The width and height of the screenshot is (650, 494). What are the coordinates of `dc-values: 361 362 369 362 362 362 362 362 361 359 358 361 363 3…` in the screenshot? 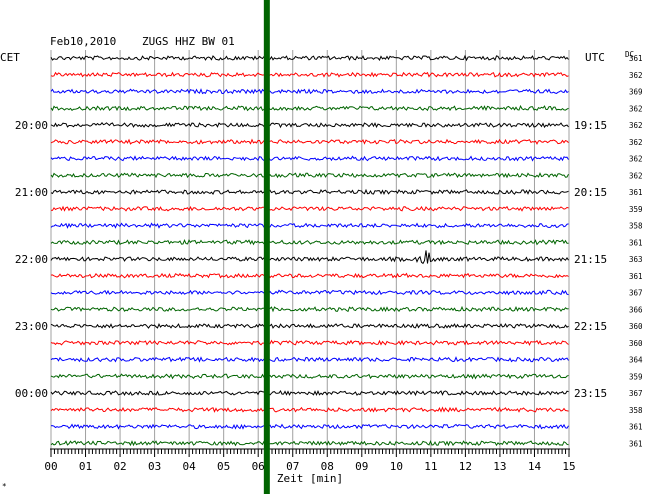 It's located at (636, 251).